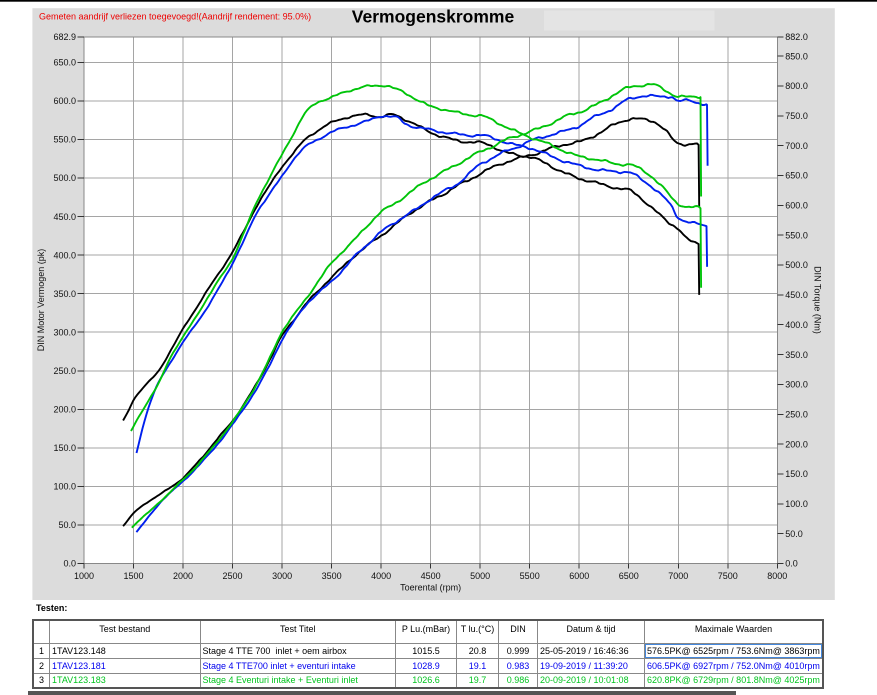 Image resolution: width=877 pixels, height=695 pixels. I want to click on svg-text: 3500, so click(332, 576).